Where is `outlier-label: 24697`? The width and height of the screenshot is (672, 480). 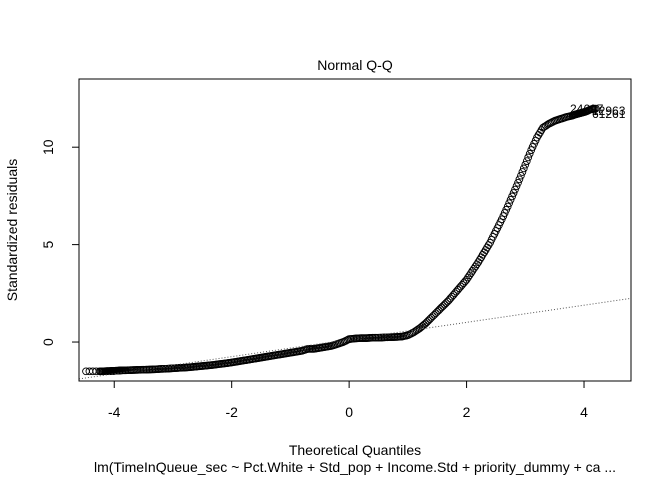 outlier-label: 24697 is located at coordinates (587, 109).